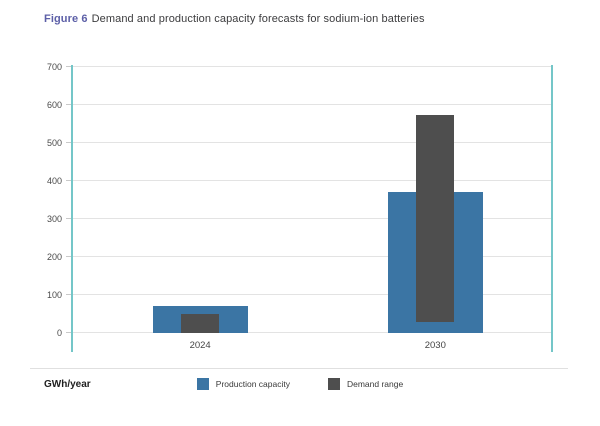 The height and width of the screenshot is (426, 600). What do you see at coordinates (252, 384) in the screenshot?
I see `legend-label-production-capacity: Production capacity` at bounding box center [252, 384].